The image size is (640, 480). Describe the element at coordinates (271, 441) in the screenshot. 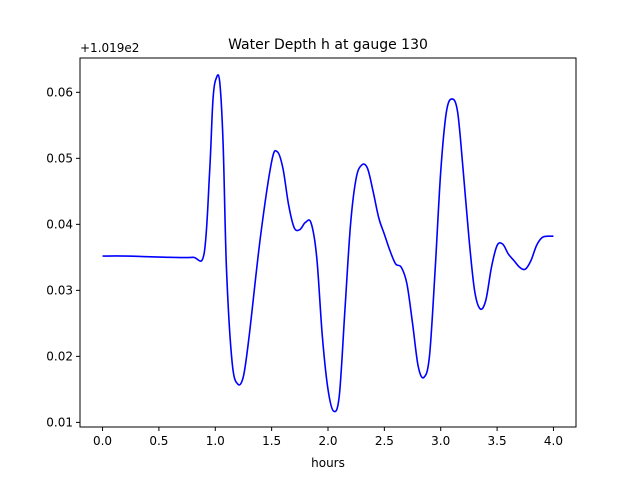

I see `x-tick-label: 1.5` at that location.